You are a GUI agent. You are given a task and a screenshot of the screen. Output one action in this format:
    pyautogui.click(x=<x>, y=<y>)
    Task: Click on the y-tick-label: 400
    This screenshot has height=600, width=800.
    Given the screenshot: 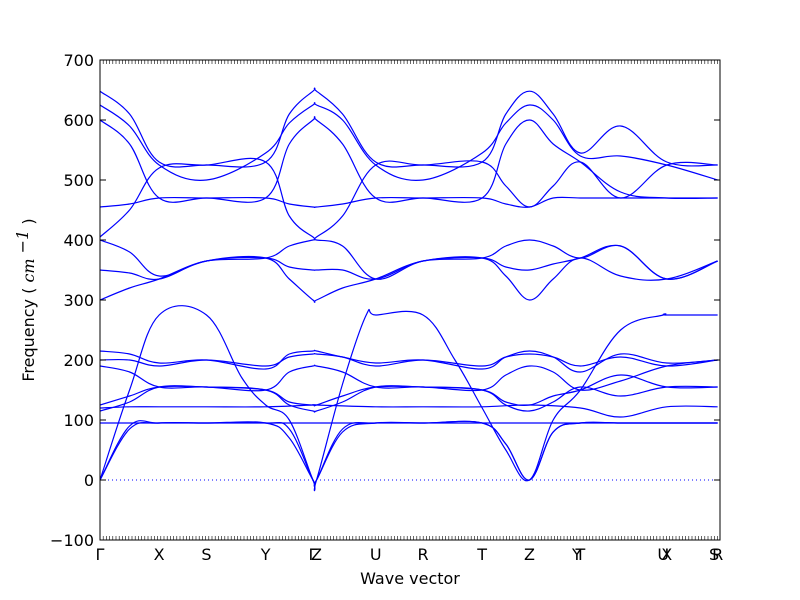 What is the action you would take?
    pyautogui.click(x=78, y=240)
    